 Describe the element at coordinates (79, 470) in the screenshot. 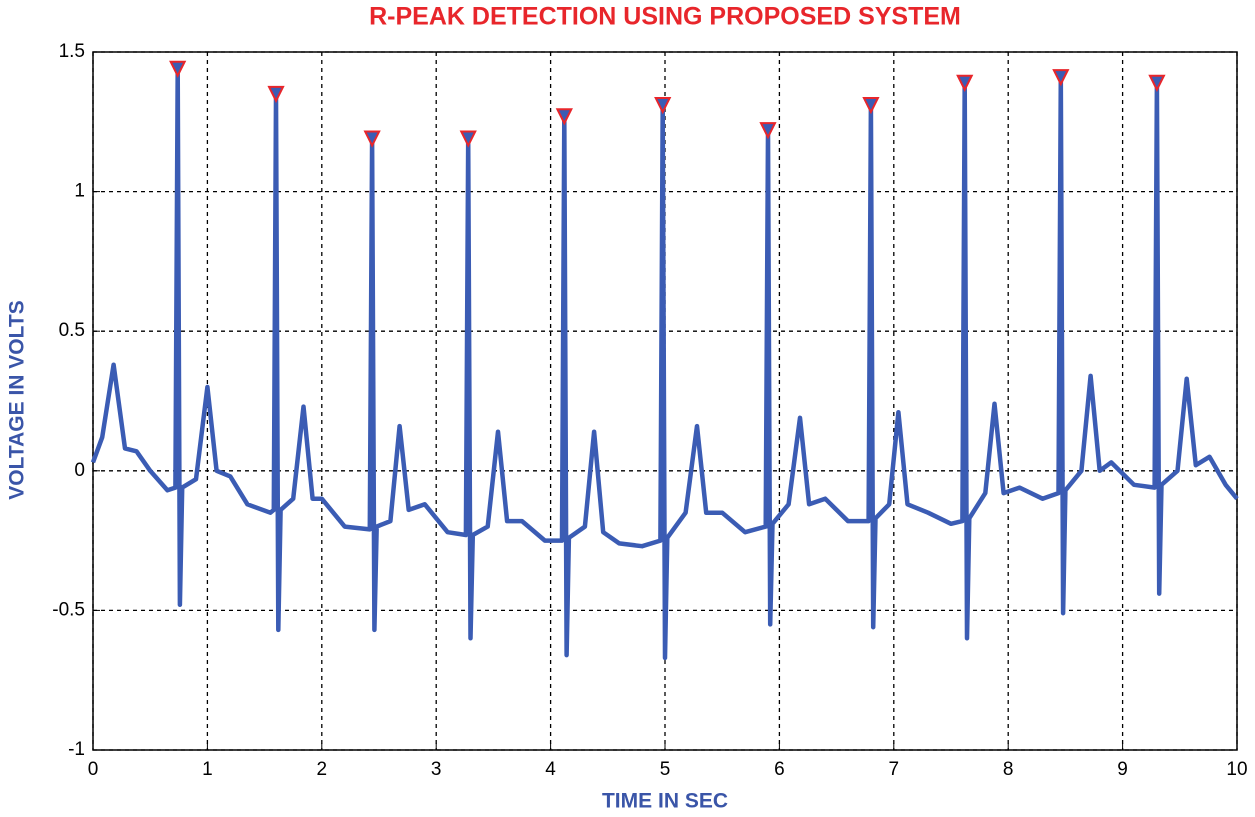

I see `y-tick-label: 0` at that location.